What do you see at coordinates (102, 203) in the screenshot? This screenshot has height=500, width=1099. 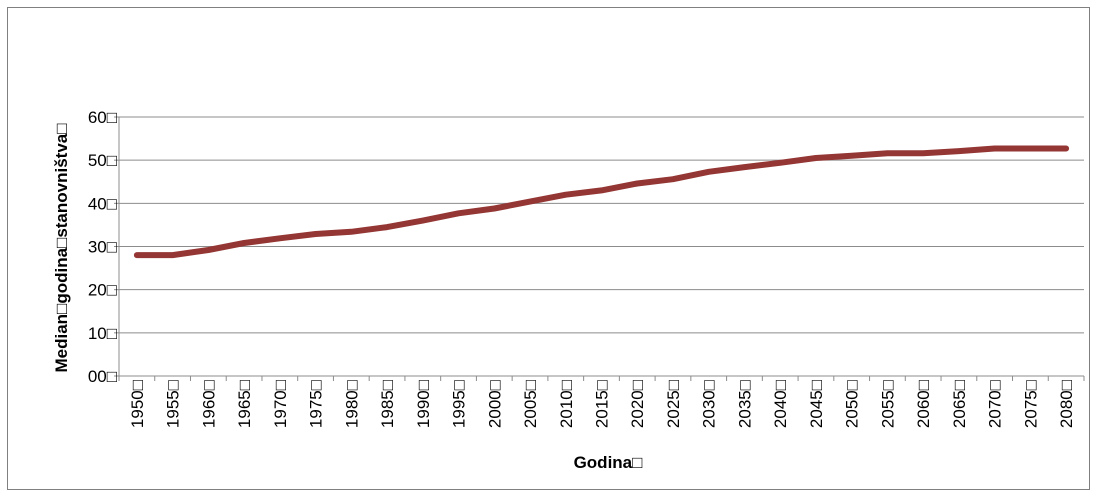 I see `y-tick-label: 40□` at bounding box center [102, 203].